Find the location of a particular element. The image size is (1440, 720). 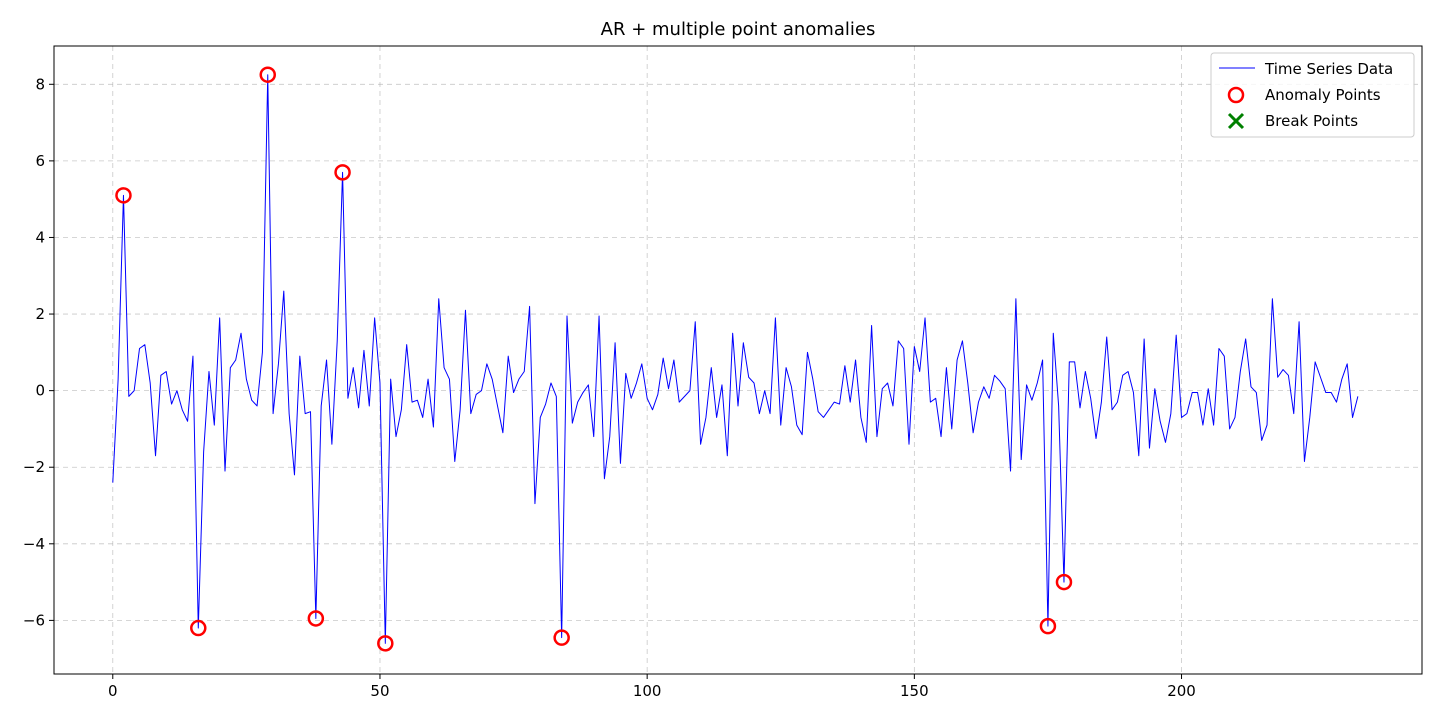

x-tick-label: 50 is located at coordinates (379, 691).